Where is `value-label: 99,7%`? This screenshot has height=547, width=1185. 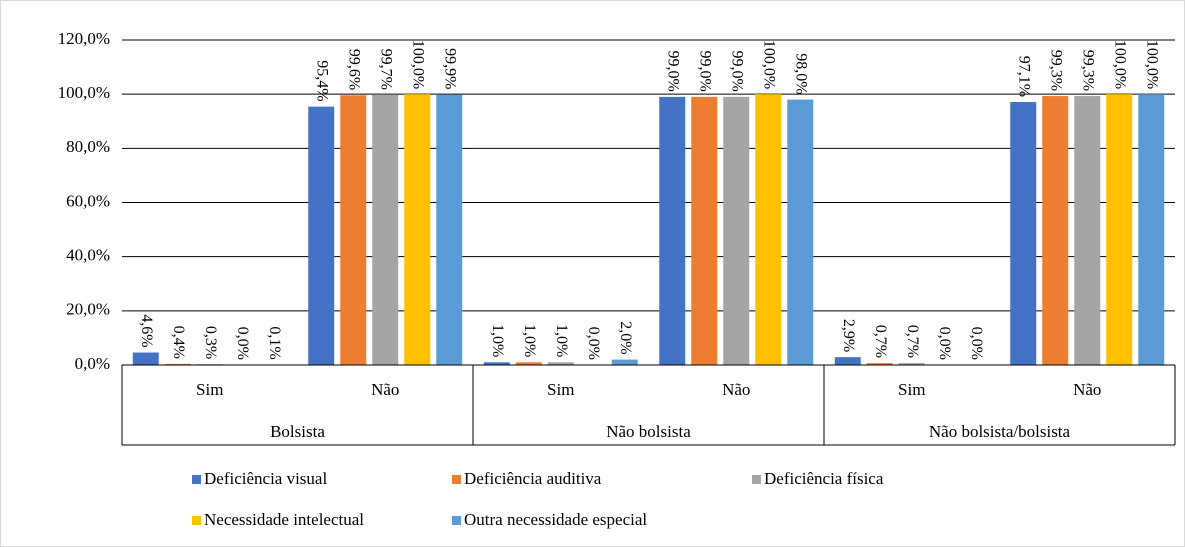 value-label: 99,7% is located at coordinates (386, 69).